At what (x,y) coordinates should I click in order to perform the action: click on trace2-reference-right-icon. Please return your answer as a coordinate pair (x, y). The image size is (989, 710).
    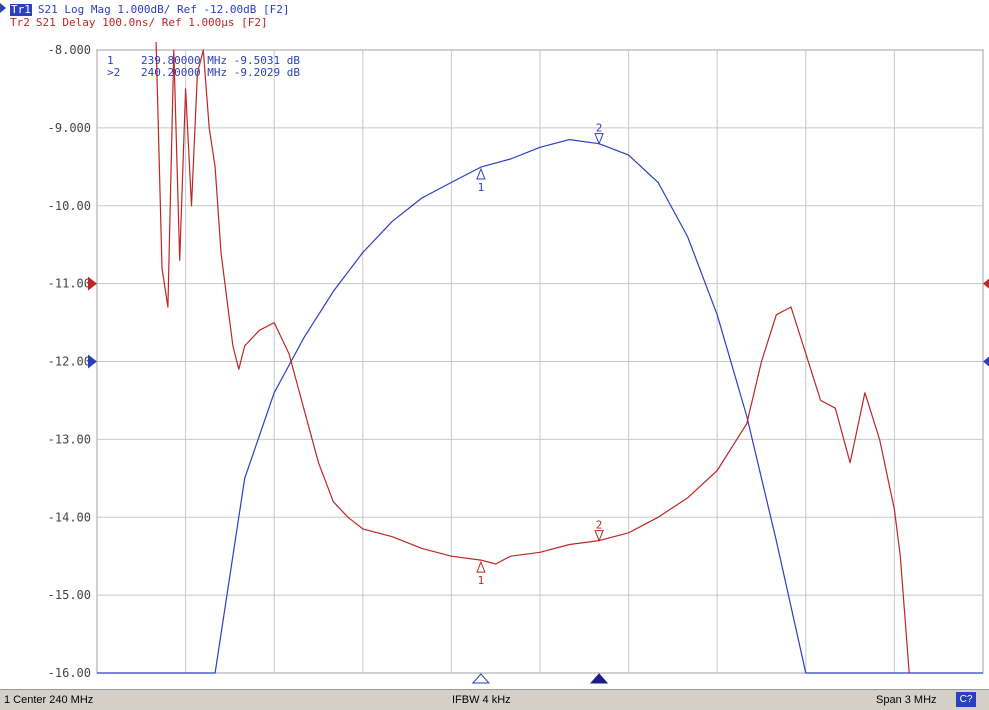
    Looking at the image, I should click on (986, 283).